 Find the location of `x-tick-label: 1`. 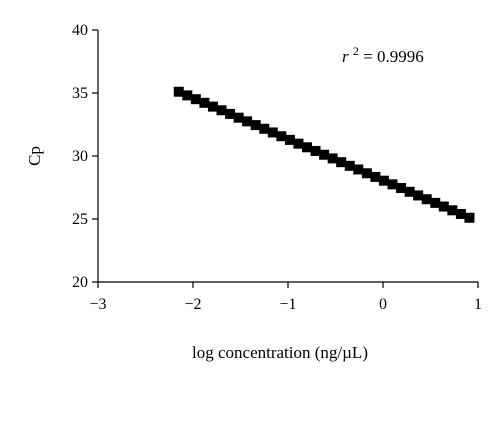

x-tick-label: 1 is located at coordinates (478, 304).